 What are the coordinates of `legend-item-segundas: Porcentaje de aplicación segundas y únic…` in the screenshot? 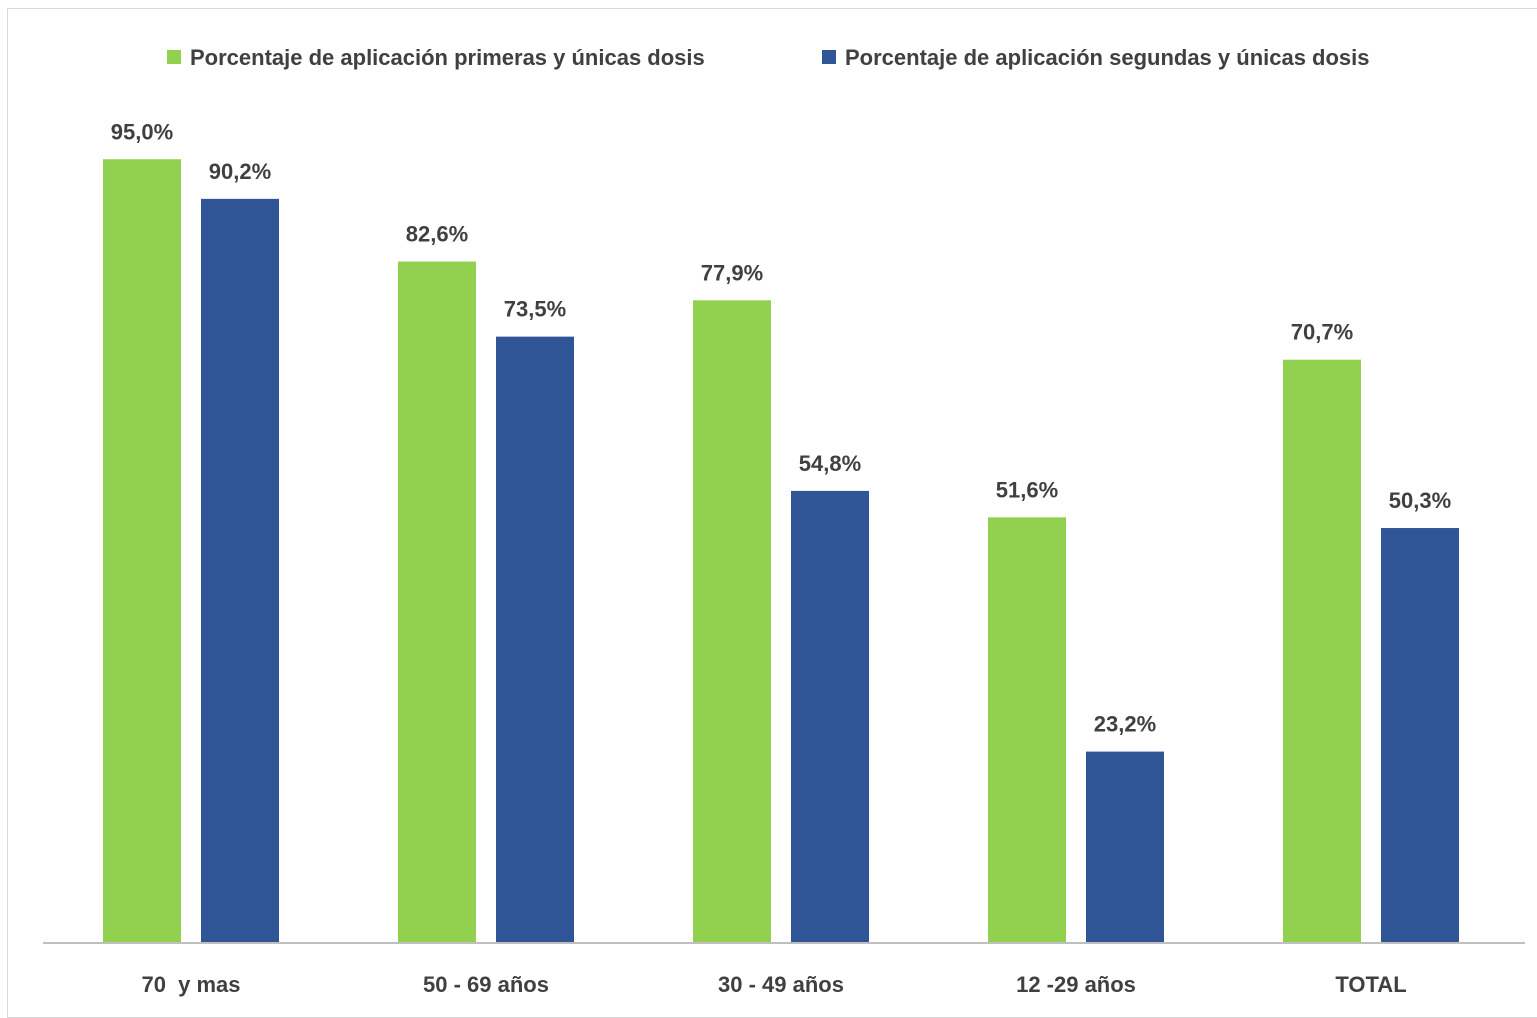 It's located at (1096, 57).